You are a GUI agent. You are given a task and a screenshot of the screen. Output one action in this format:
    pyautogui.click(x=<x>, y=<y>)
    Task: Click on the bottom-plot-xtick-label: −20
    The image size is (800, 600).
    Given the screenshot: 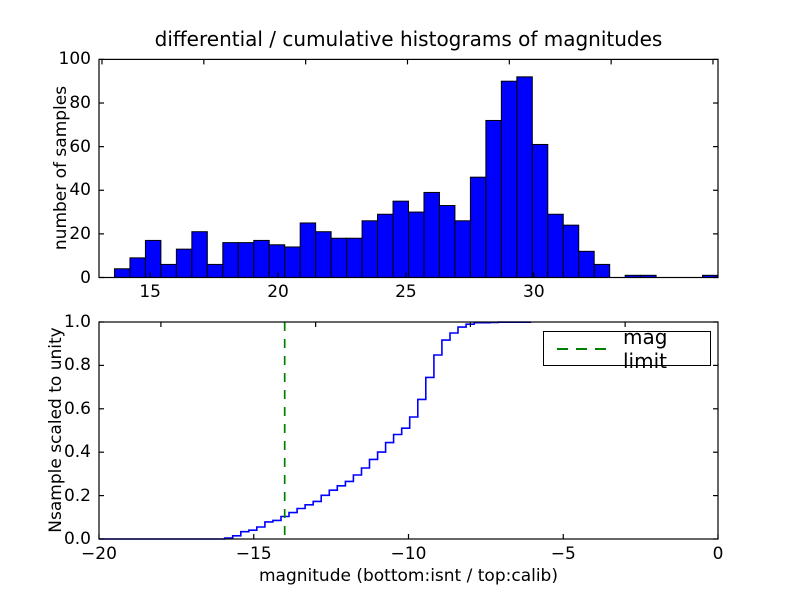 What is the action you would take?
    pyautogui.click(x=99, y=554)
    